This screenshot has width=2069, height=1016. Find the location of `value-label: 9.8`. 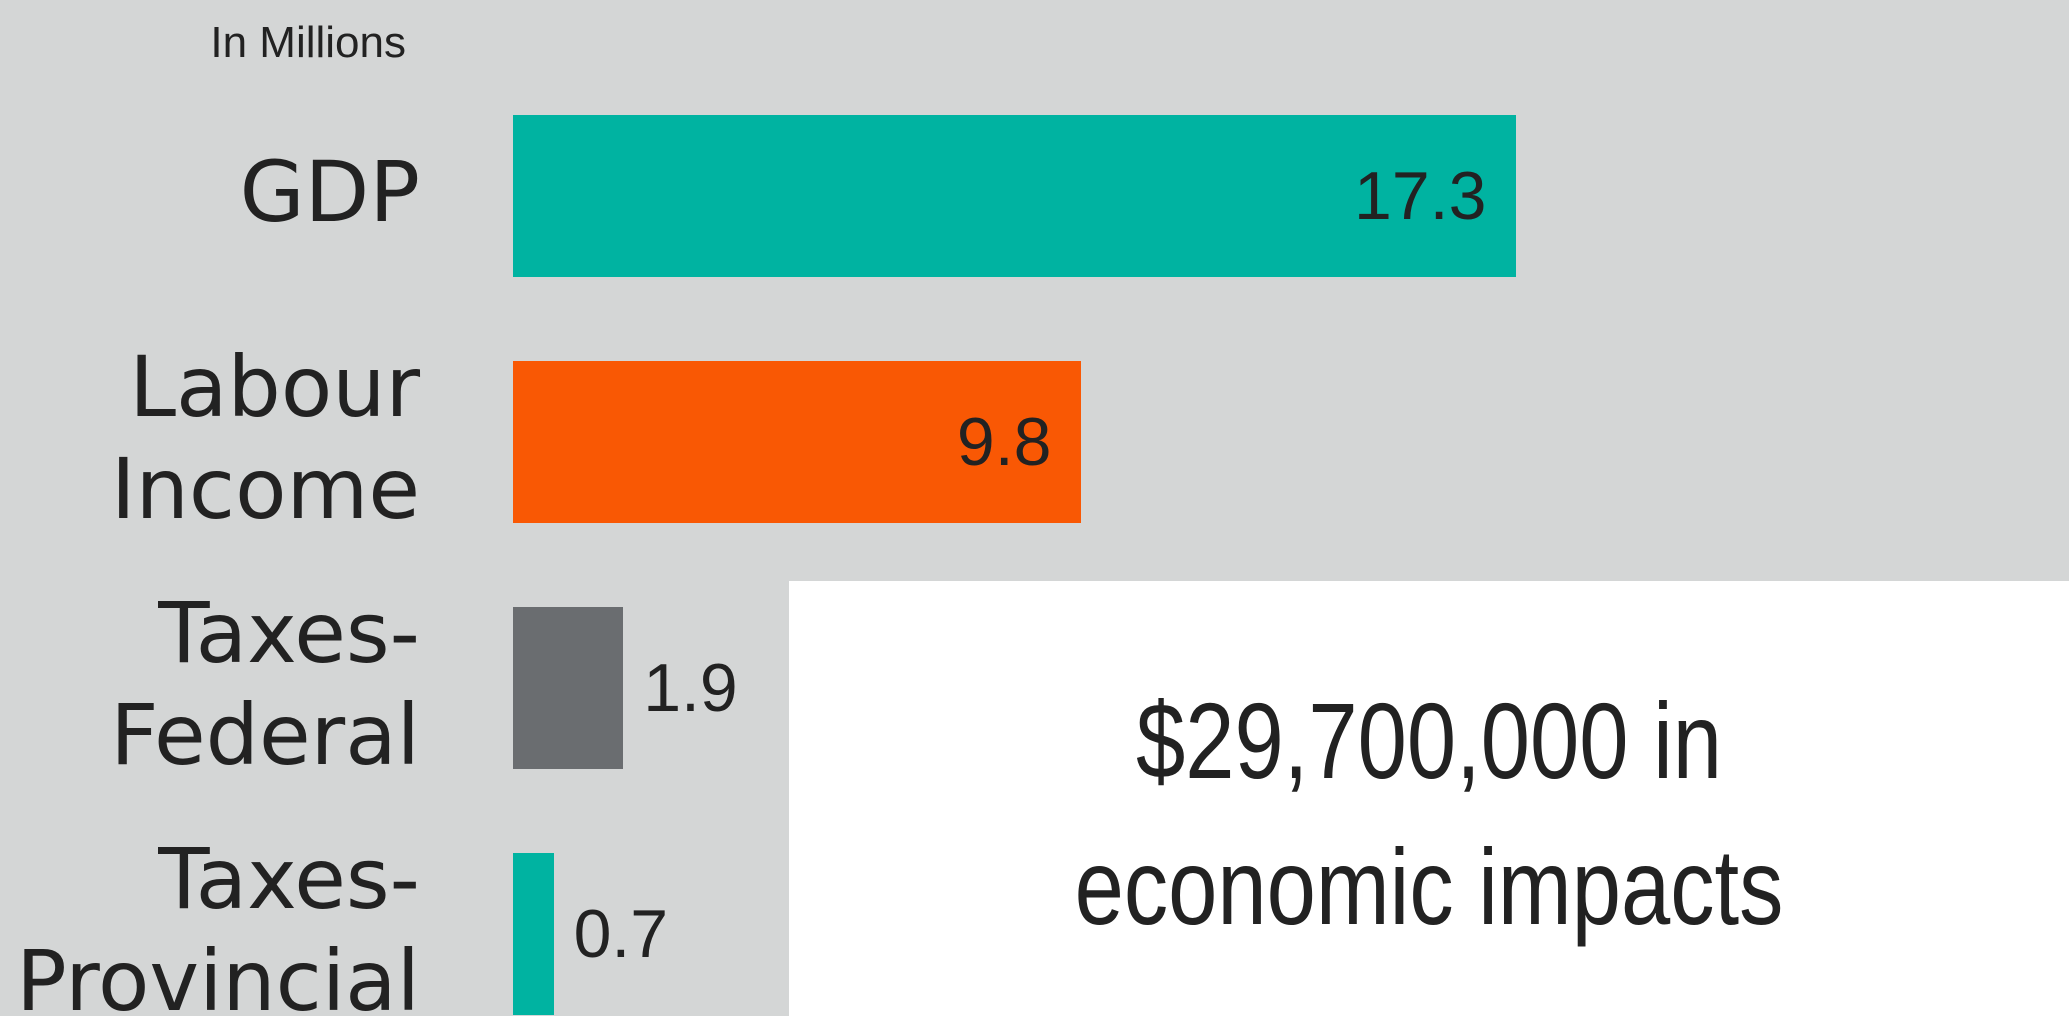

value-label: 9.8 is located at coordinates (1004, 442).